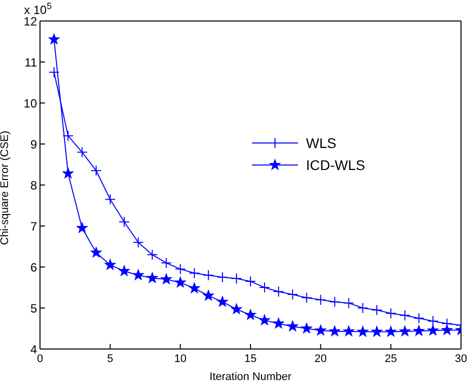  What do you see at coordinates (34, 267) in the screenshot?
I see `y-tick-label: 6` at bounding box center [34, 267].